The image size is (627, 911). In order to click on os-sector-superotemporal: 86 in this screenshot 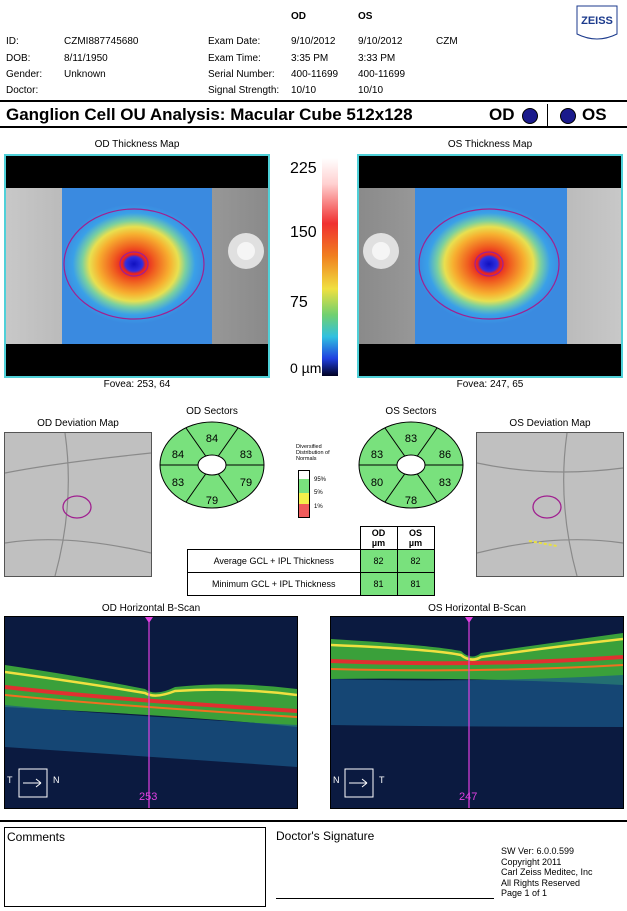, I will do `click(445, 455)`.